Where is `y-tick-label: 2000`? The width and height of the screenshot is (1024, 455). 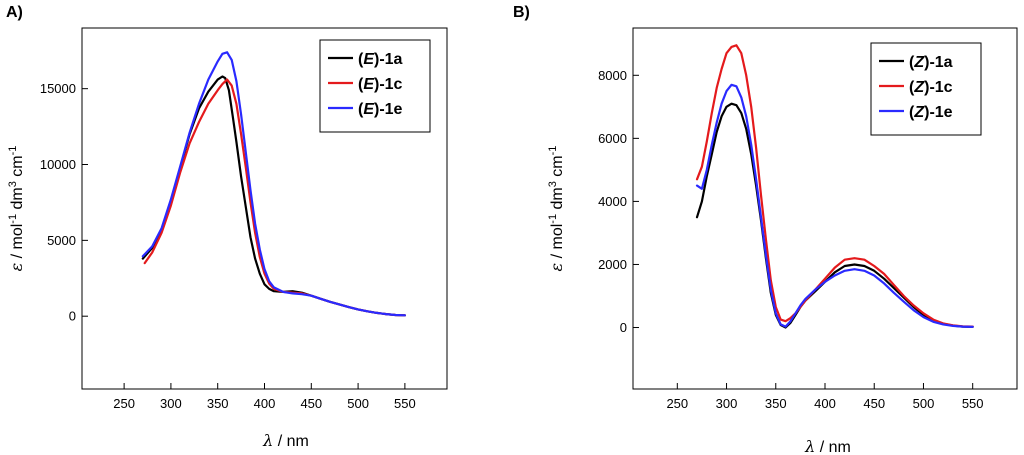 y-tick-label: 2000 is located at coordinates (612, 264).